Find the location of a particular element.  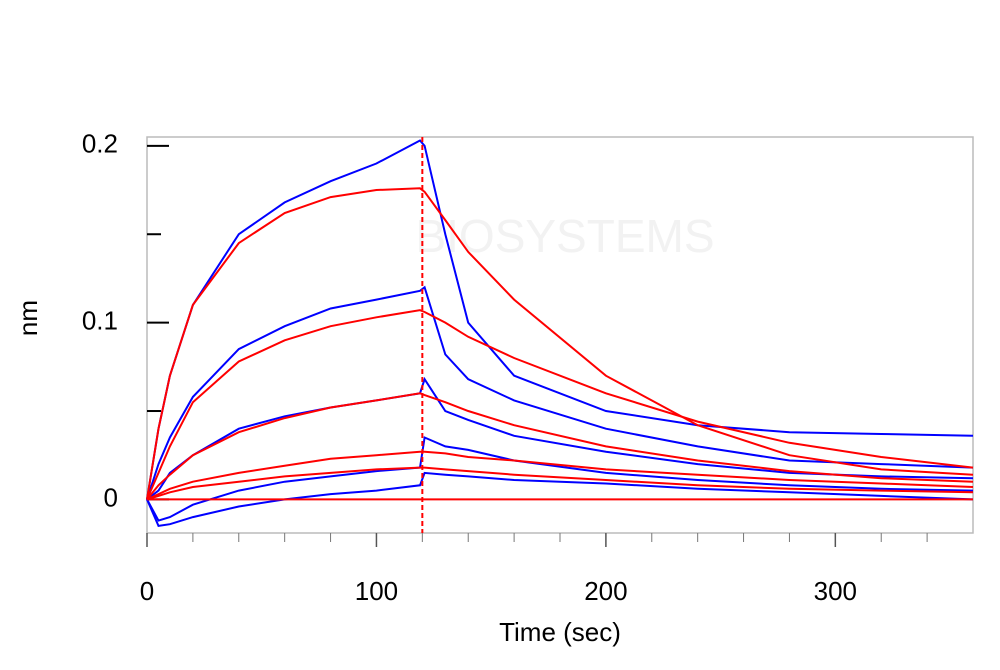

y-tick-label: 0.2 is located at coordinates (100, 144).